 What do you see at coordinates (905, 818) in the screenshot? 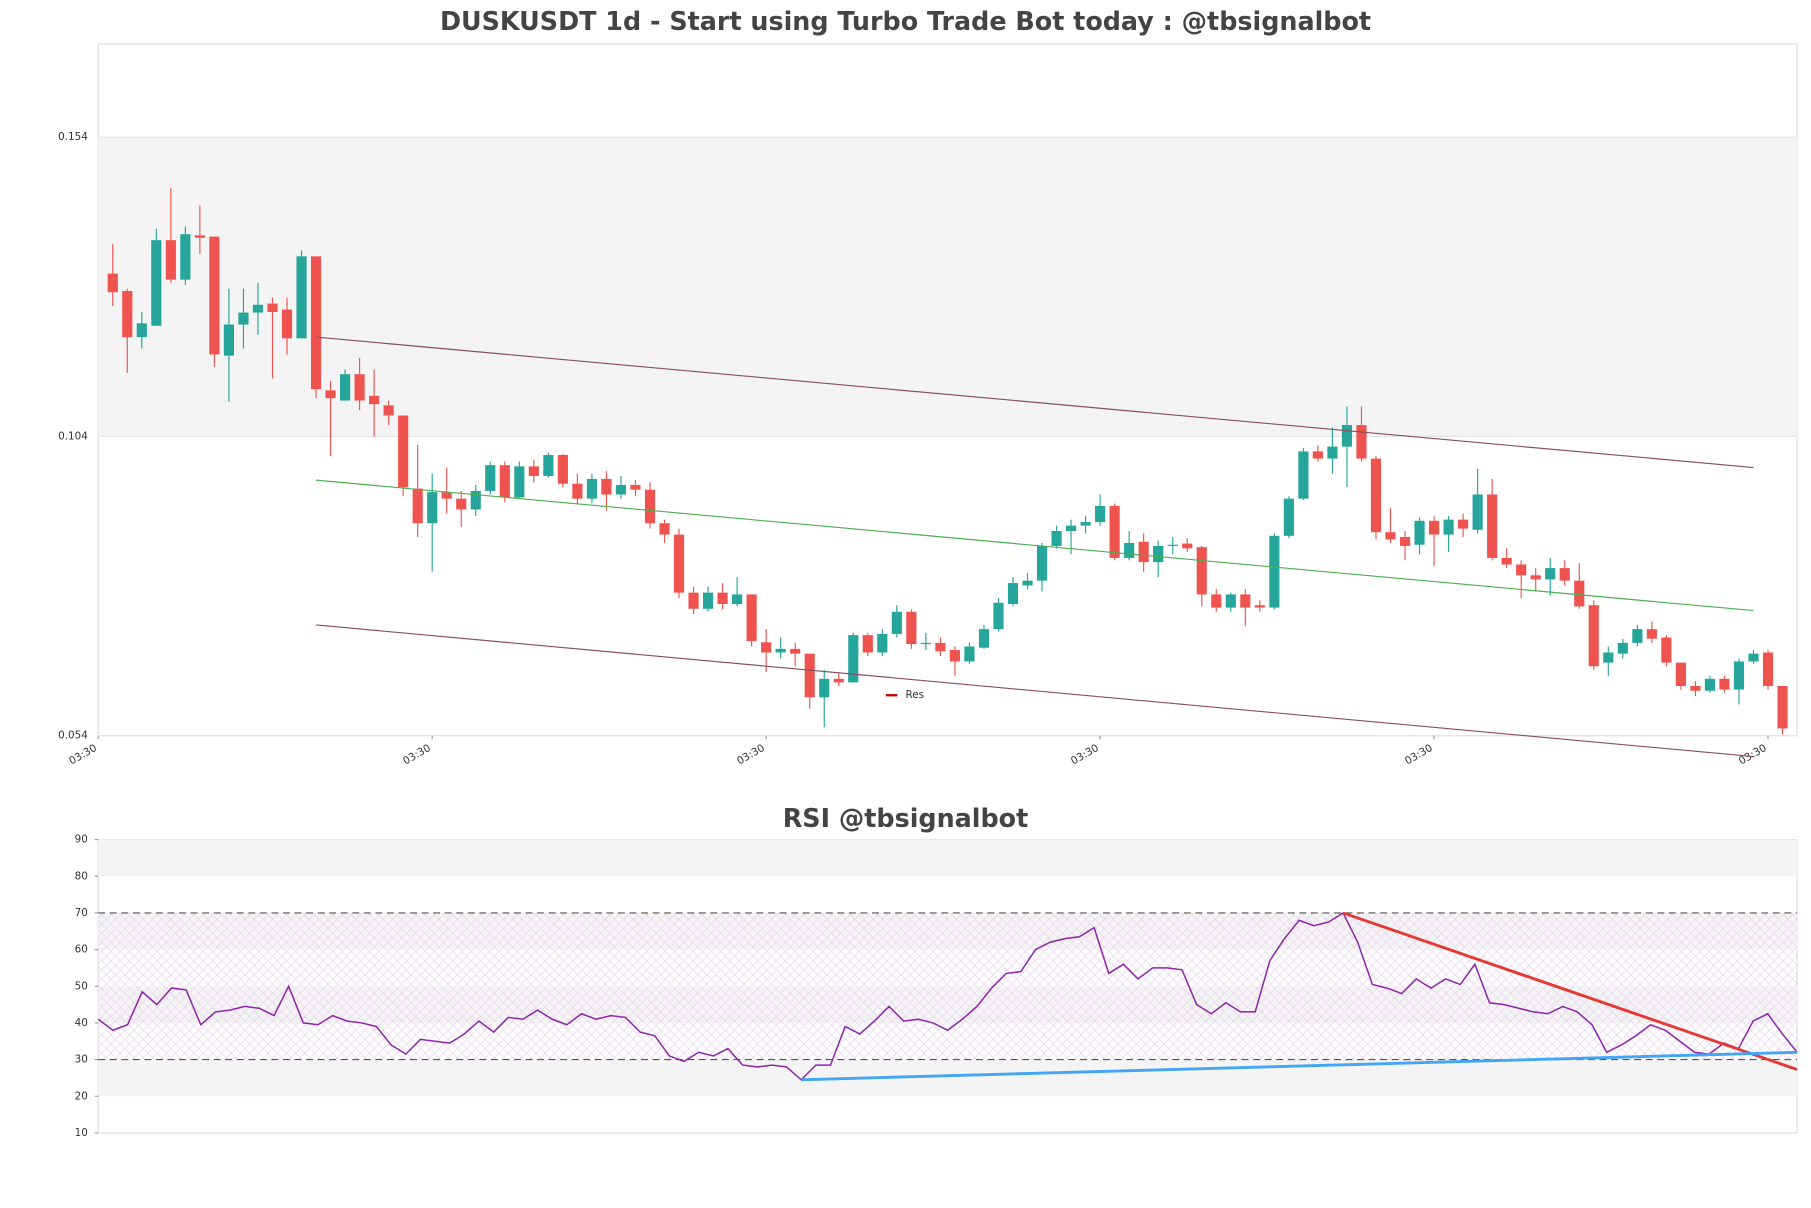
I see `rsi-title: RSI @tbsignalbot` at bounding box center [905, 818].